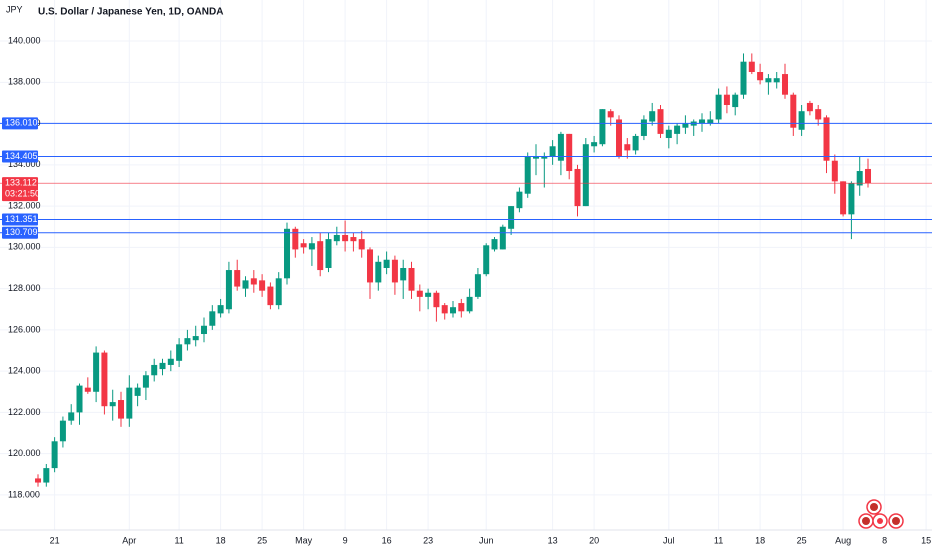  What do you see at coordinates (486, 540) in the screenshot?
I see `x-tick-label: Jun` at bounding box center [486, 540].